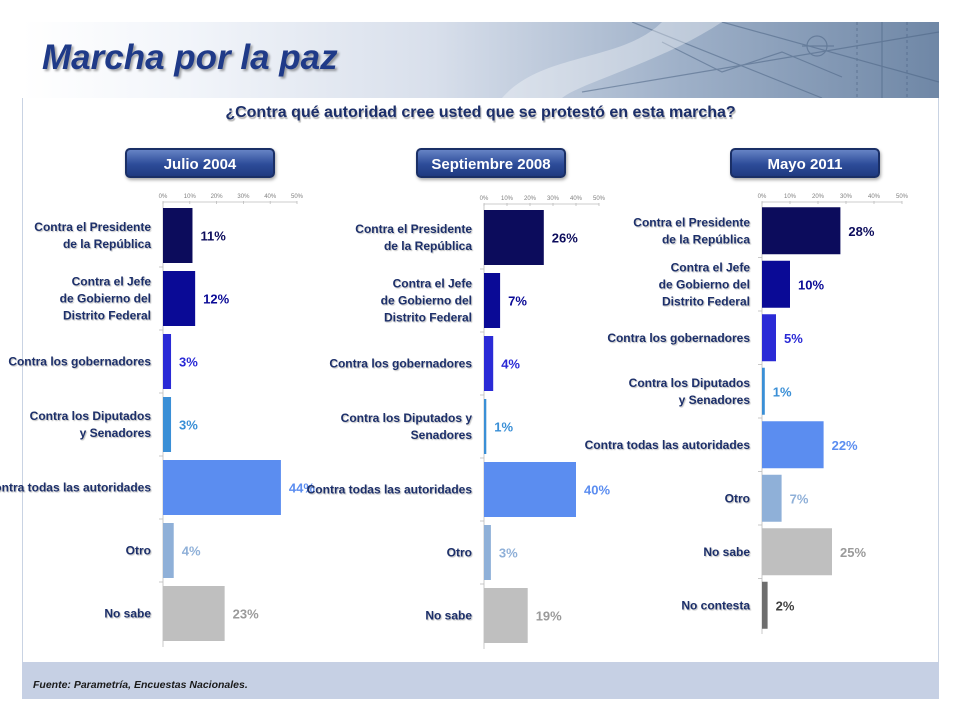 This screenshot has height=721, width=961. What do you see at coordinates (200, 163) in the screenshot?
I see `period-pill-1: Julio 2004` at bounding box center [200, 163].